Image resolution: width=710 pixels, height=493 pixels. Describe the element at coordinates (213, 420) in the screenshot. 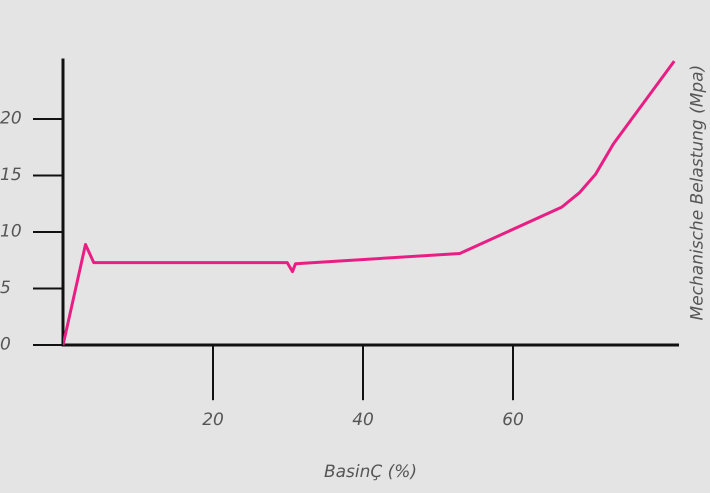

I see `x-tick-label: 20` at that location.